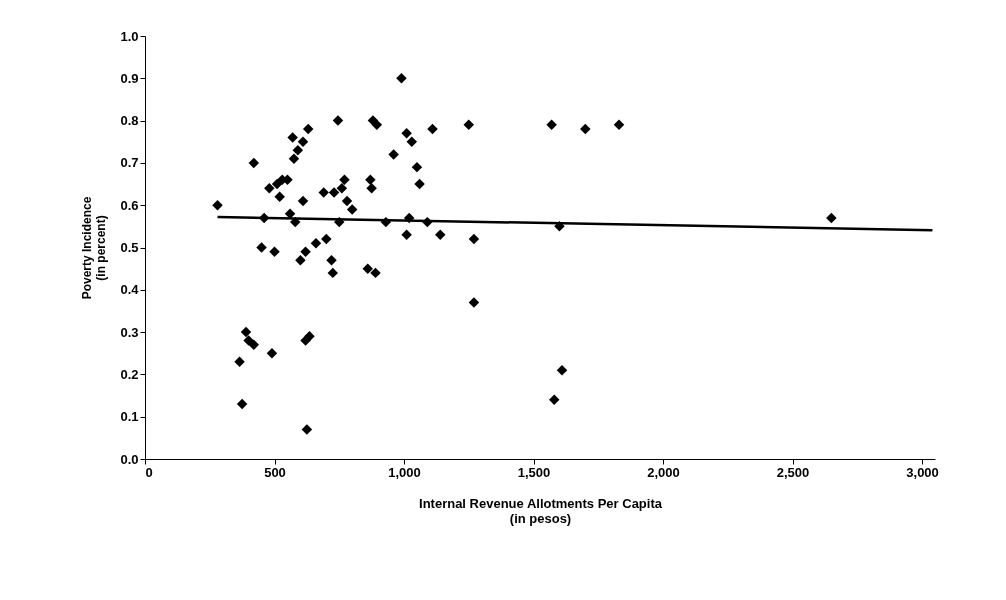 Image resolution: width=1006 pixels, height=600 pixels. What do you see at coordinates (663, 472) in the screenshot?
I see `x-tick-label: 2,000` at bounding box center [663, 472].